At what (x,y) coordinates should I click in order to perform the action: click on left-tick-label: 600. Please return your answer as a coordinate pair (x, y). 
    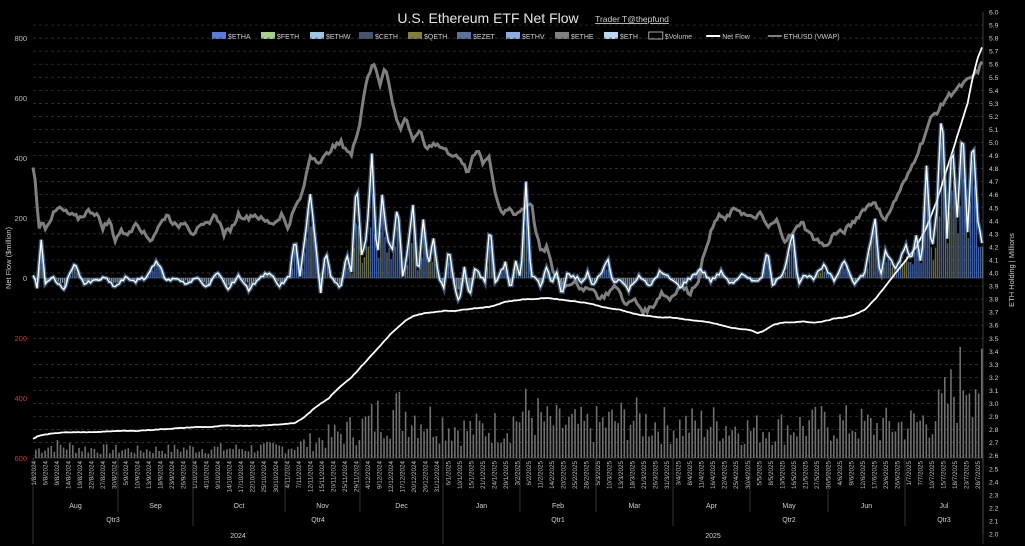
    Looking at the image, I should click on (20, 458).